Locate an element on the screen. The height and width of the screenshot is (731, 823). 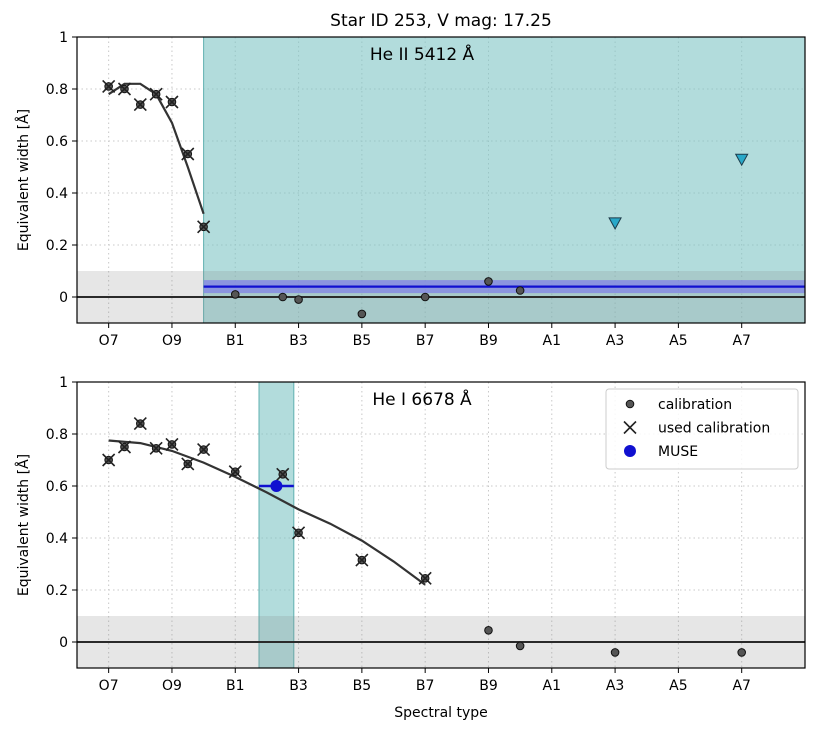
muse-point is located at coordinates (276, 486).